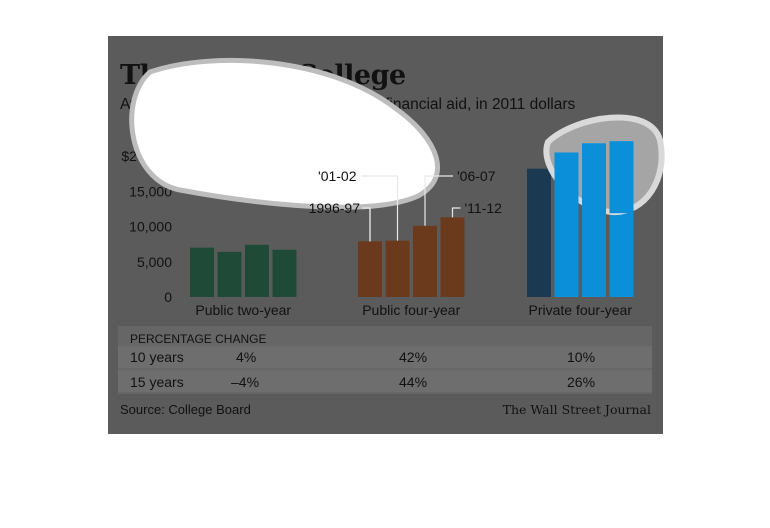 The image size is (770, 528). What do you see at coordinates (245, 382) in the screenshot?
I see `pct-15y-public-two: –4%` at bounding box center [245, 382].